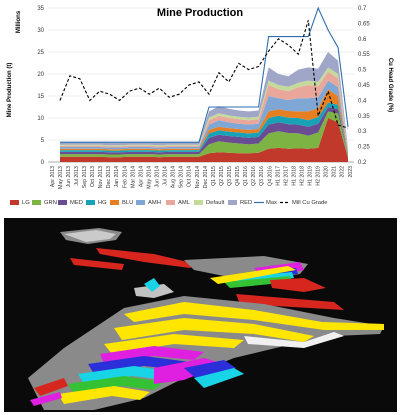 This screenshot has height=415, width=401. What do you see at coordinates (364, 148) in the screenshot?
I see `y-right-tick-label: 0.25` at bounding box center [364, 148].